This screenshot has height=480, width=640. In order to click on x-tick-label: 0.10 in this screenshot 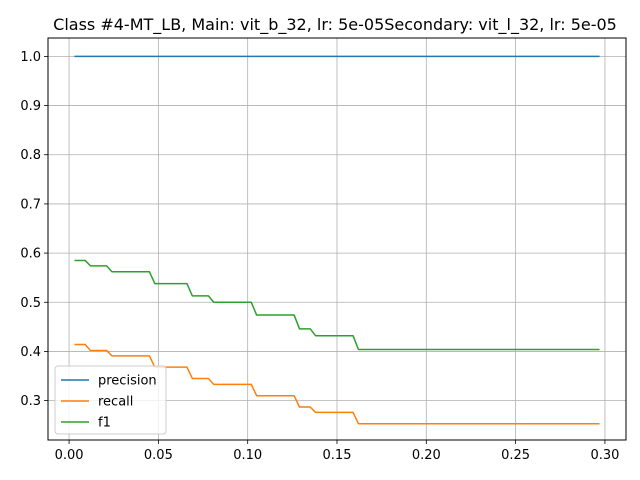, I will do `click(247, 455)`.